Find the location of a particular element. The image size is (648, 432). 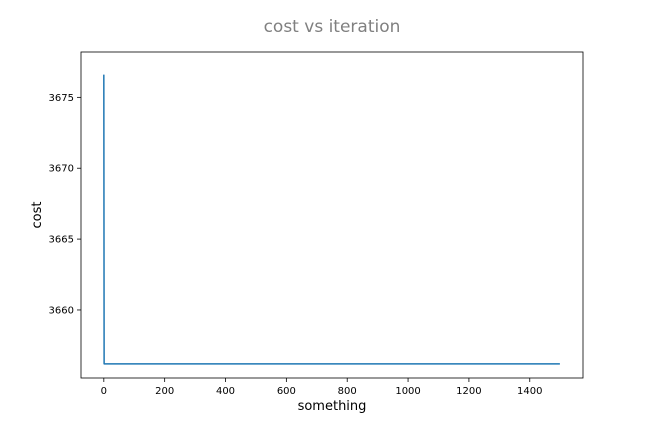

x-tick-label: 600 is located at coordinates (286, 391).